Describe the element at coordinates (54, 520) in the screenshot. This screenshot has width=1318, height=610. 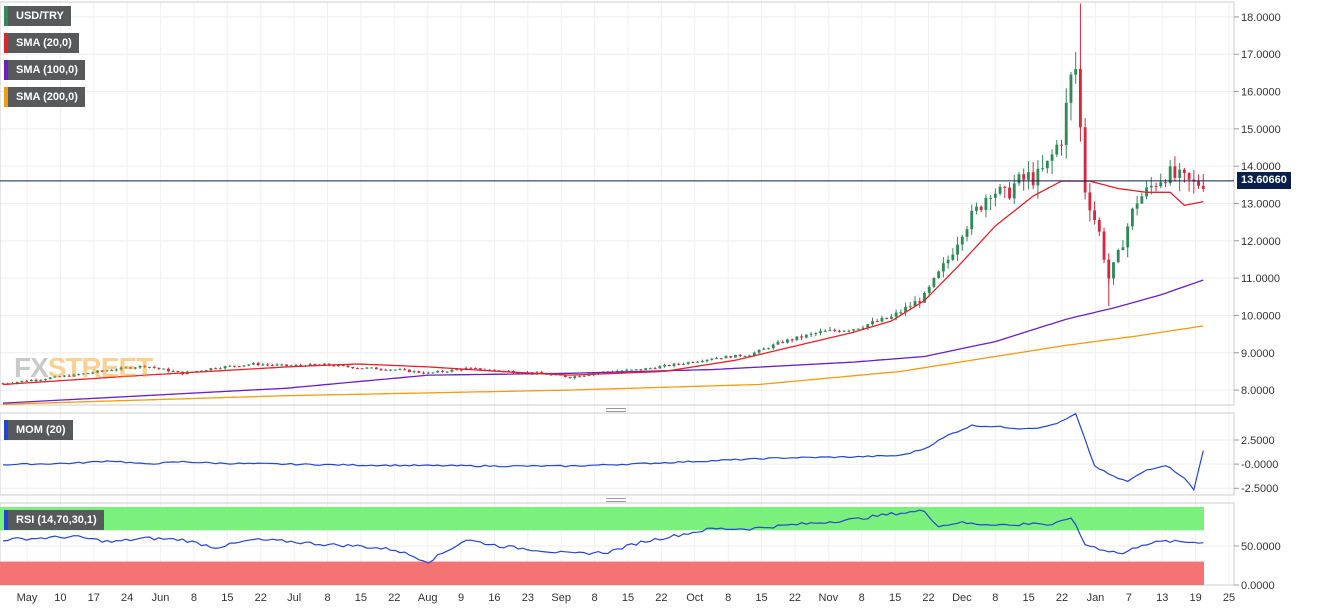
I see `legend-rsi: RSI (14,70,30,1)` at that location.